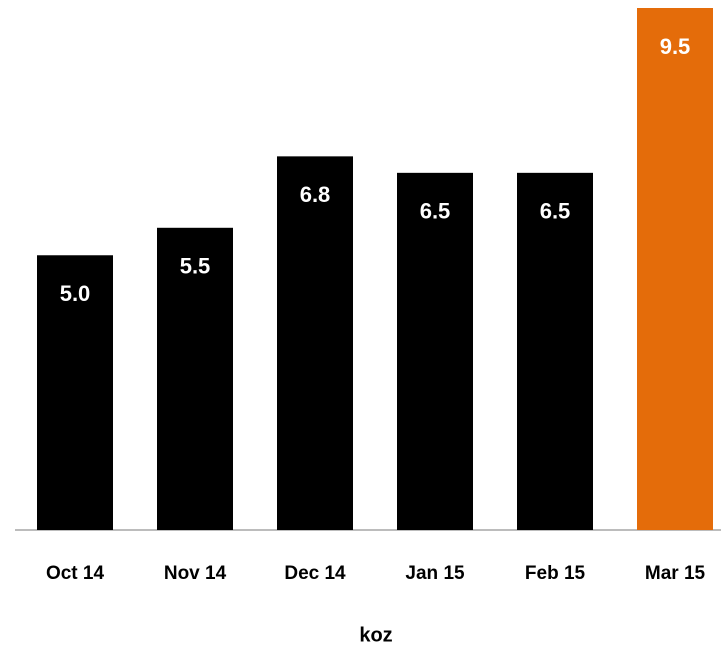 Image resolution: width=721 pixels, height=664 pixels. Describe the element at coordinates (315, 573) in the screenshot. I see `x-tick-label: Dec 14` at that location.